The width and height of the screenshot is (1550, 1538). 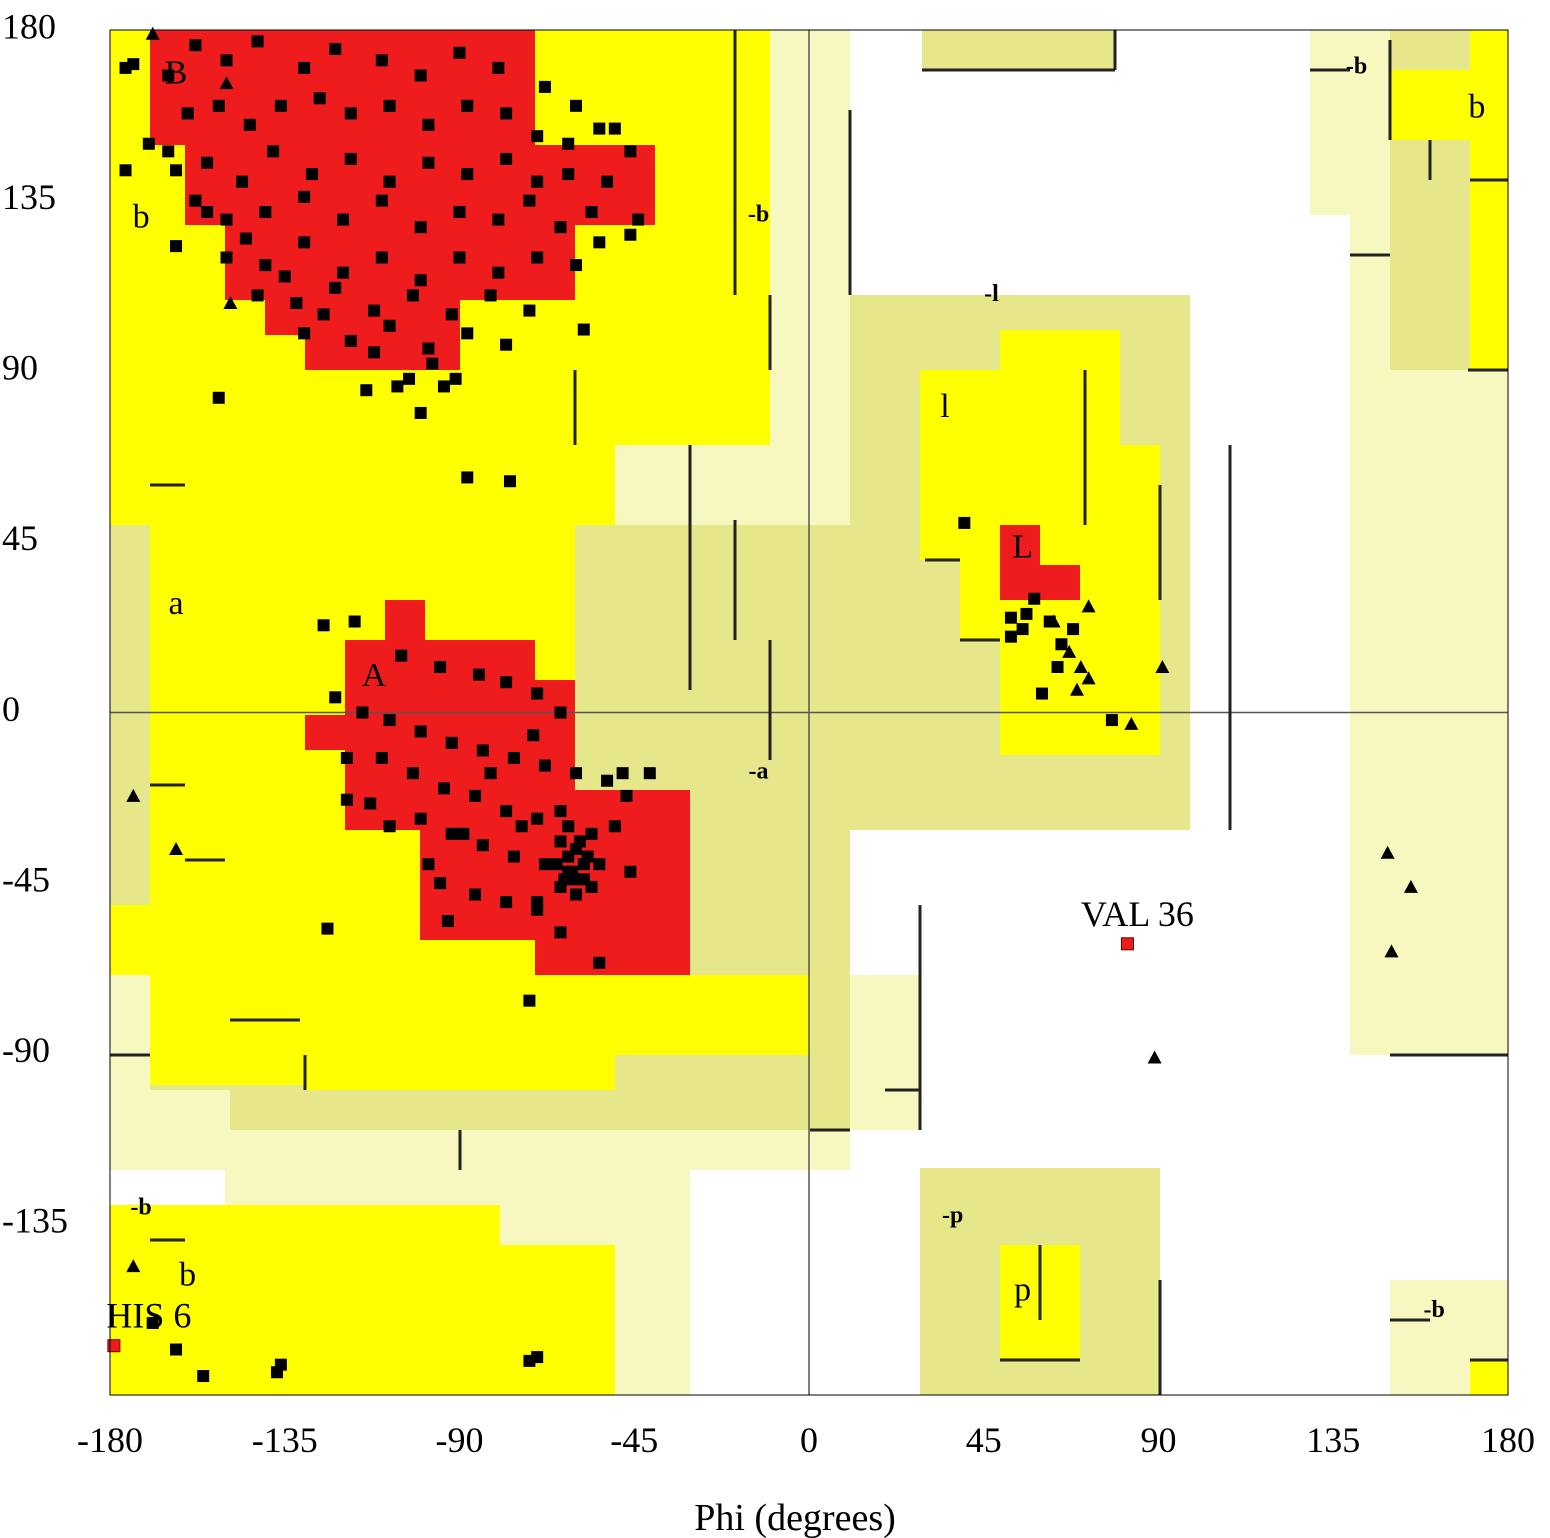 I want to click on x-axis-title: Phi (degrees), so click(x=795, y=1517).